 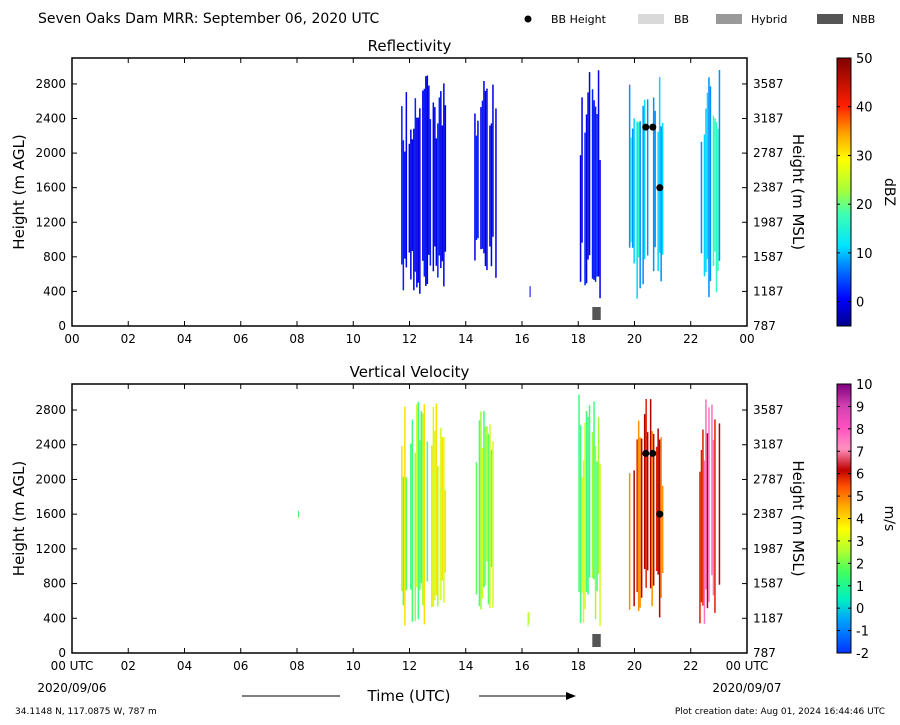 What do you see at coordinates (465, 666) in the screenshot?
I see `x-tick-label: 14` at bounding box center [465, 666].